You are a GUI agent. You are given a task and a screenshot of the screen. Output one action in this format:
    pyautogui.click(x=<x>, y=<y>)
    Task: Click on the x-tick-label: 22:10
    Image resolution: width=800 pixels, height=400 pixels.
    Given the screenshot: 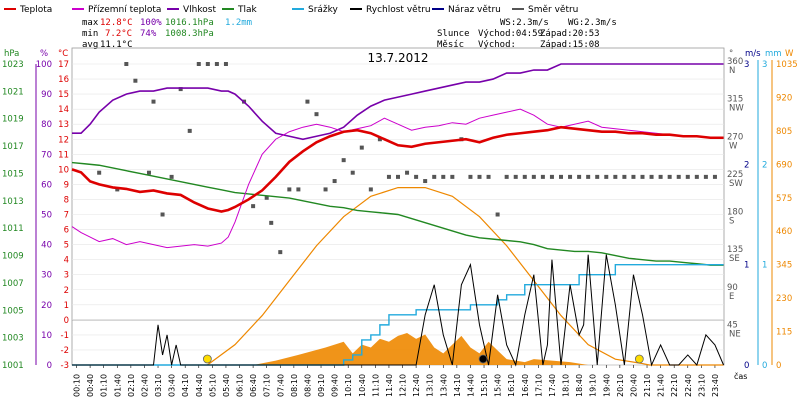 What is the action you would take?
    pyautogui.click(x=674, y=385)
    